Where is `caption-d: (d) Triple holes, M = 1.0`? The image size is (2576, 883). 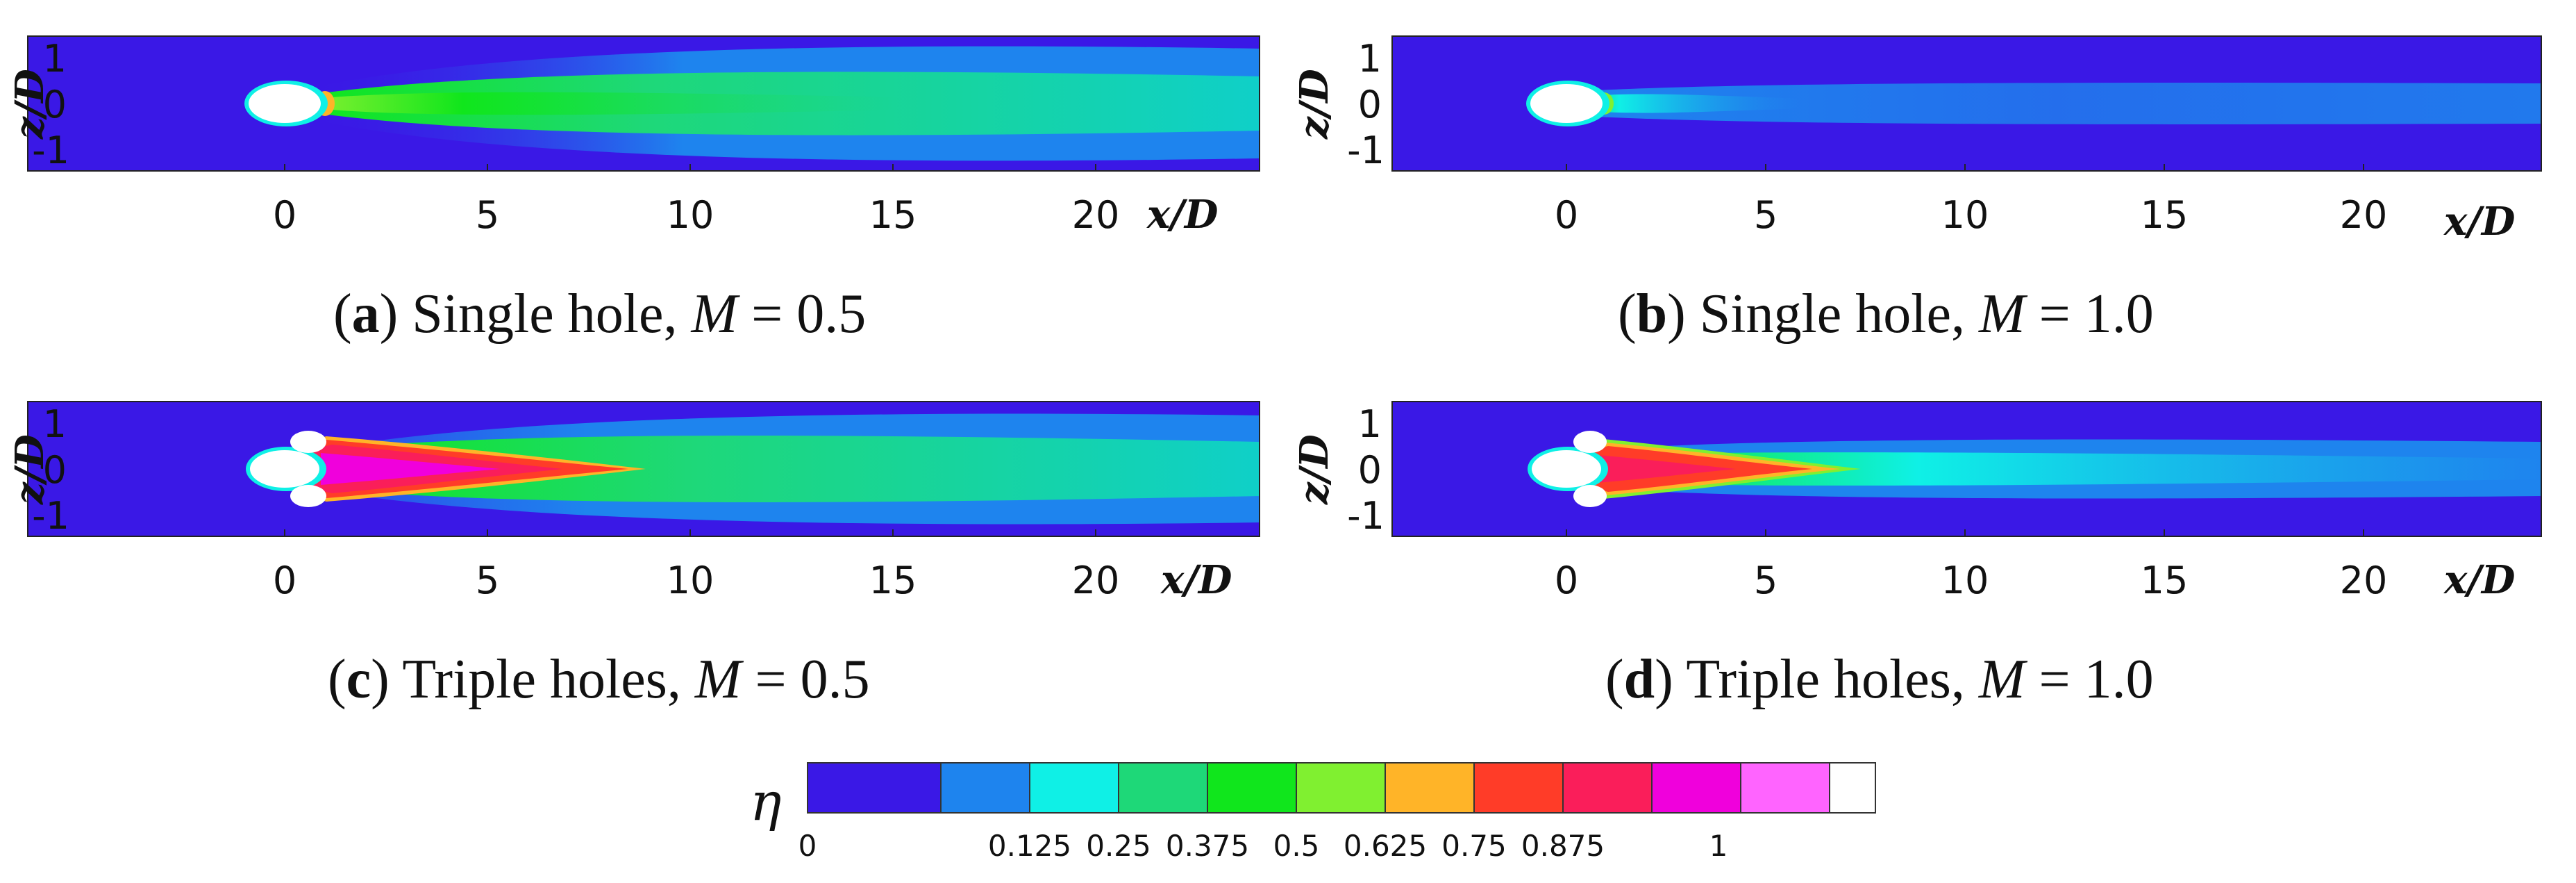
caption-d: (d) Triple holes, M = 1.0 is located at coordinates (1879, 679).